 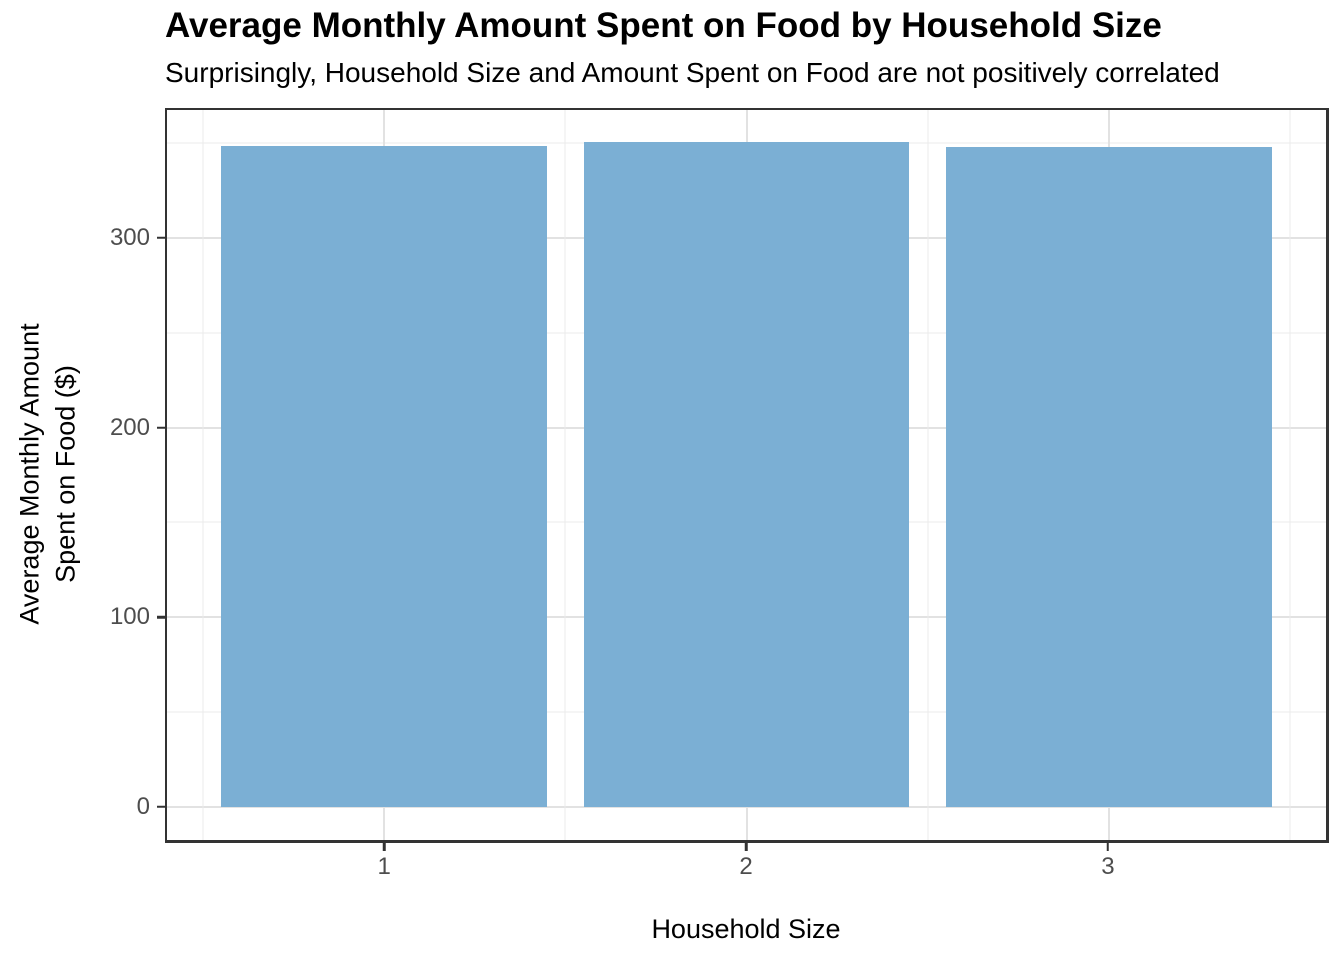 What do you see at coordinates (48, 473) in the screenshot?
I see `y-axis-title: Average Monthly Amount Spent on Food ($)` at bounding box center [48, 473].